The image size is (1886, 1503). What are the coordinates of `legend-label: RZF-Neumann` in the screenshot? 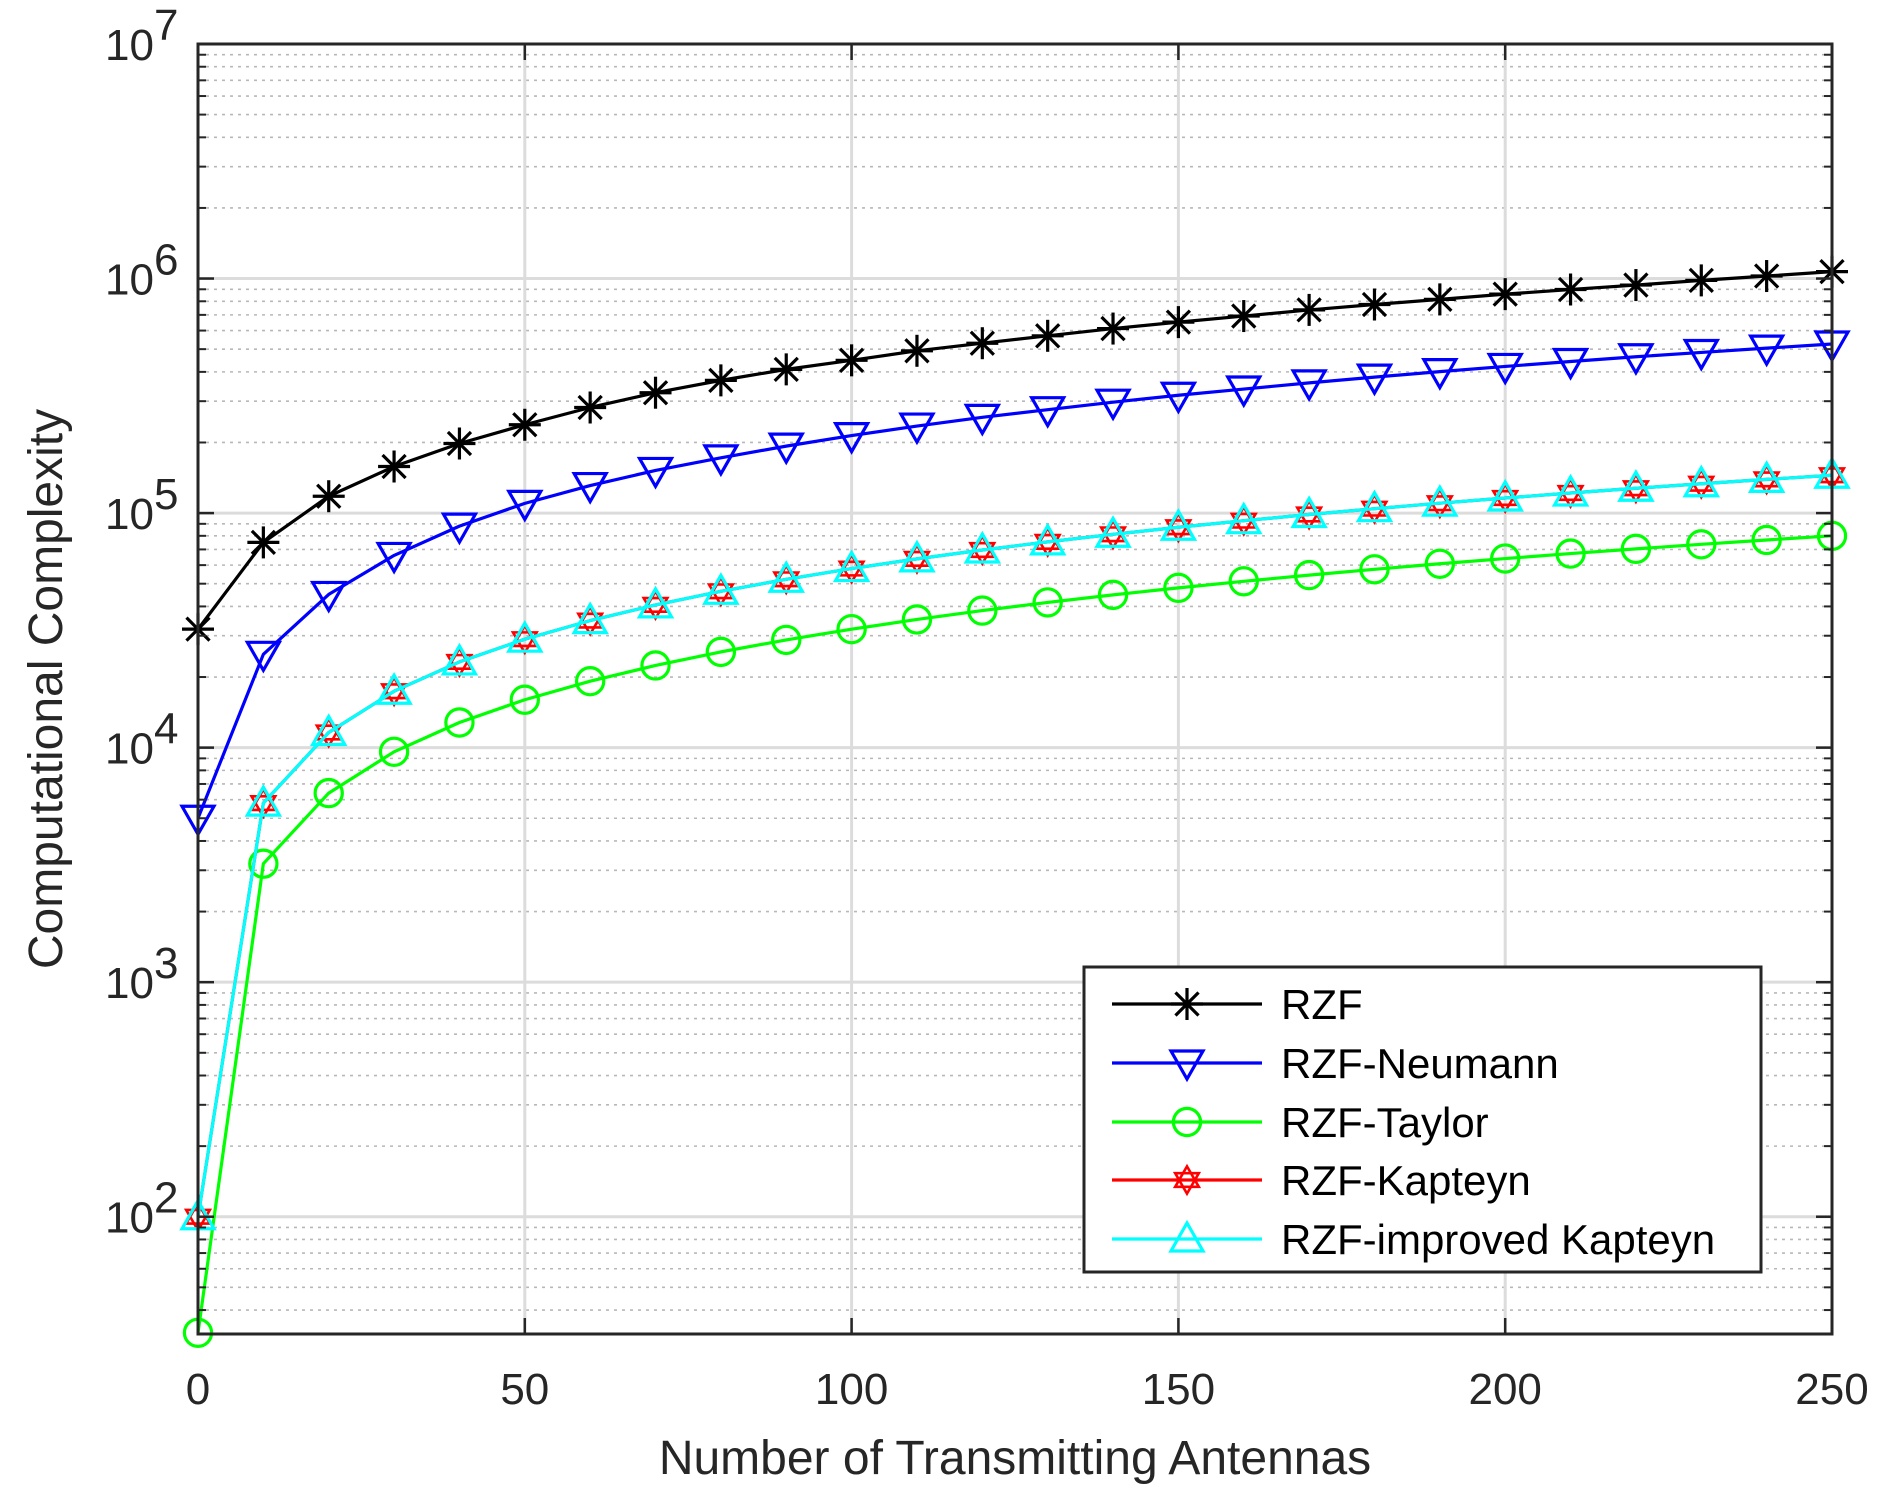 It's located at (1420, 1063).